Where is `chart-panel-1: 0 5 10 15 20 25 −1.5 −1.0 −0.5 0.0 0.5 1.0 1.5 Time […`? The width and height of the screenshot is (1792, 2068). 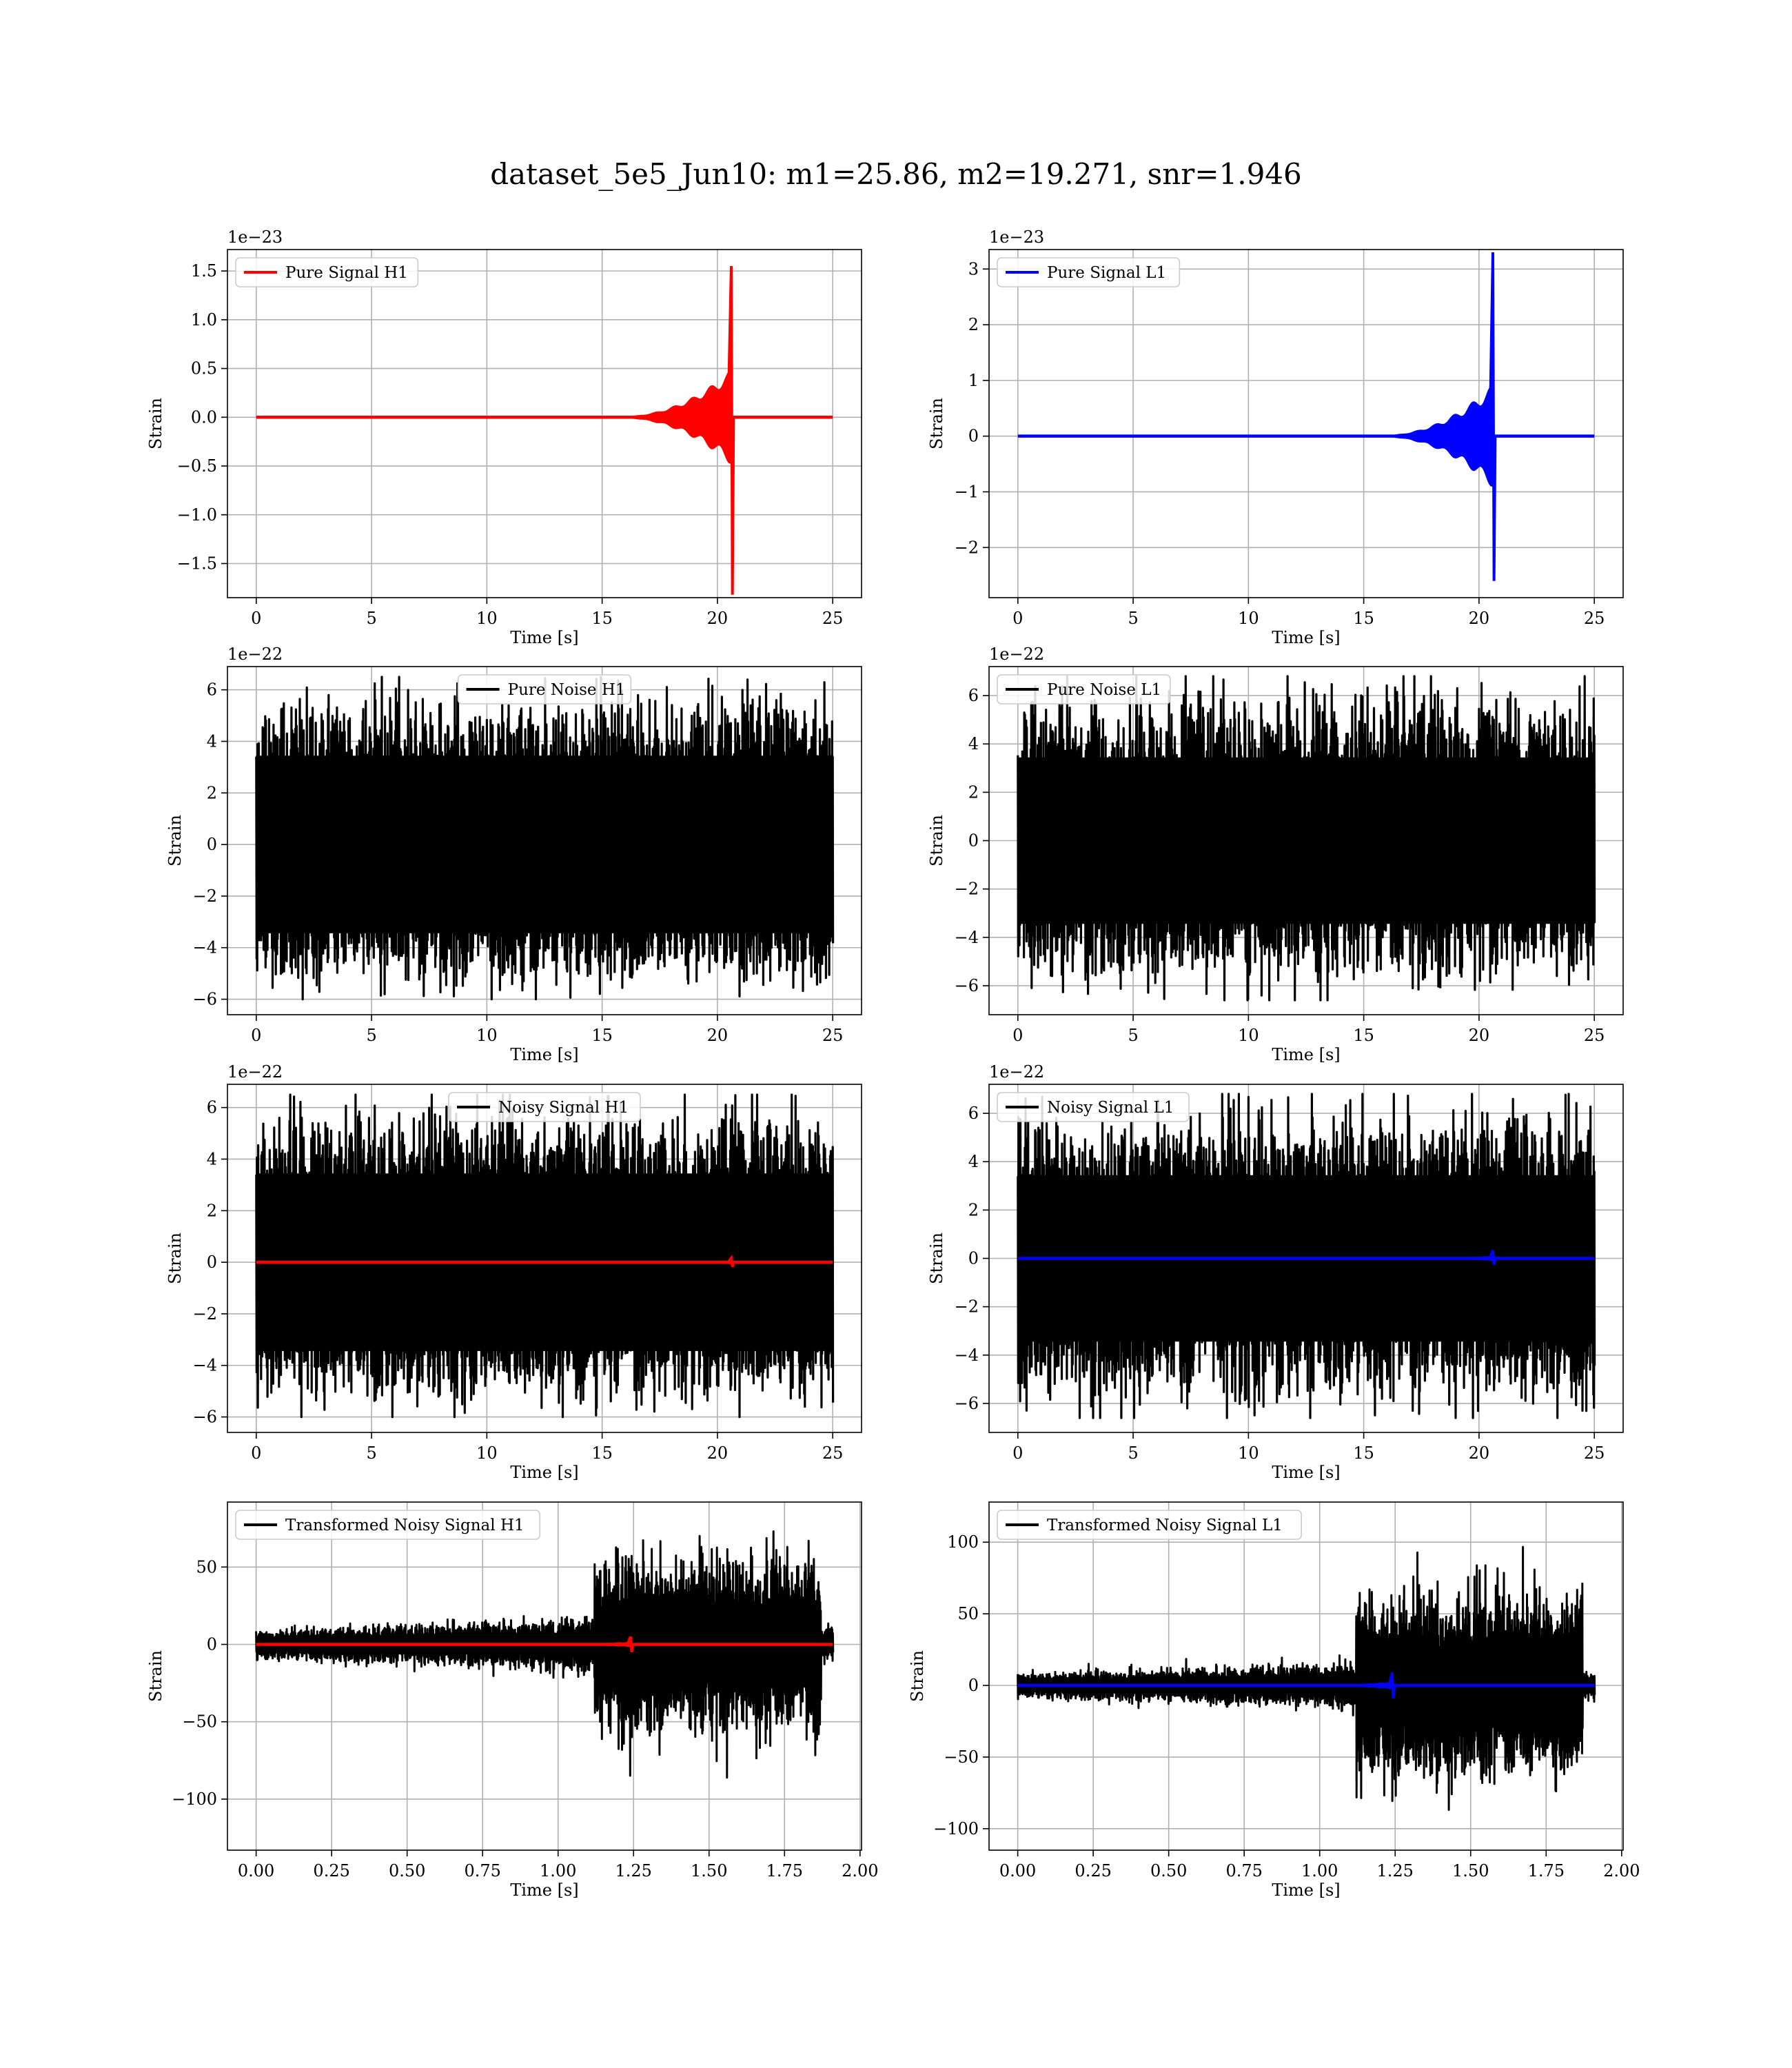
chart-panel-1: 0 5 10 15 20 25 −1.5 −1.0 −0.5 0.0 0.5 1.0 1.5 Time [… is located at coordinates (504, 437).